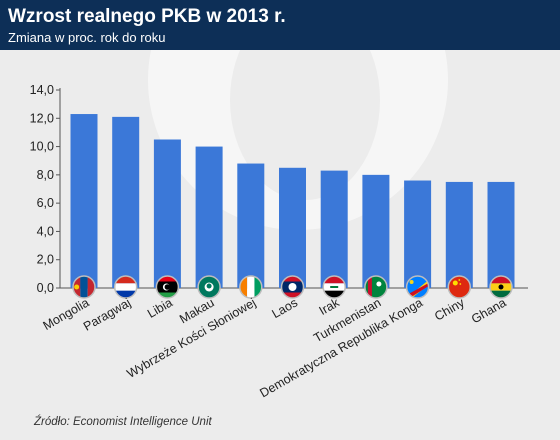 Image resolution: width=560 pixels, height=440 pixels. Describe the element at coordinates (45, 203) in the screenshot. I see `y-tick-label: 6,0` at that location.